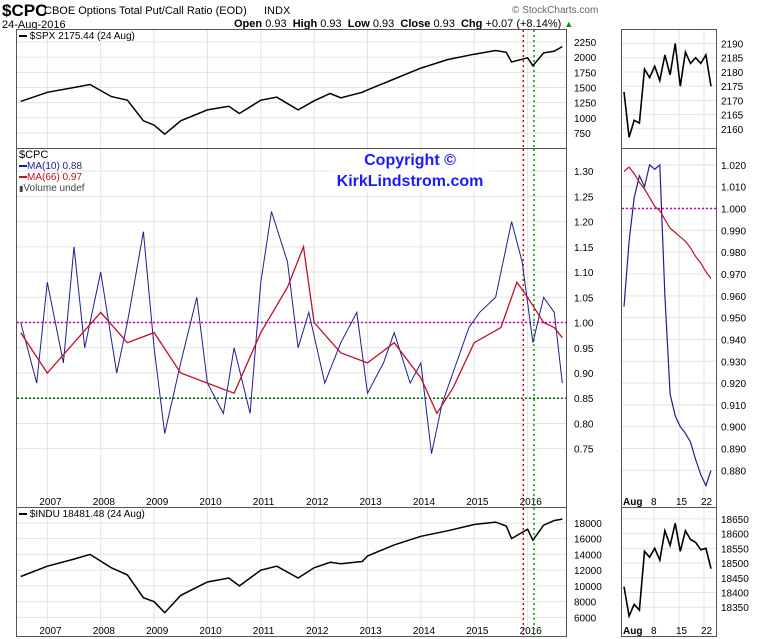 Image resolution: width=770 pixels, height=639 pixels. What do you see at coordinates (584, 424) in the screenshot?
I see `y-tick-label: 0.80` at bounding box center [584, 424].